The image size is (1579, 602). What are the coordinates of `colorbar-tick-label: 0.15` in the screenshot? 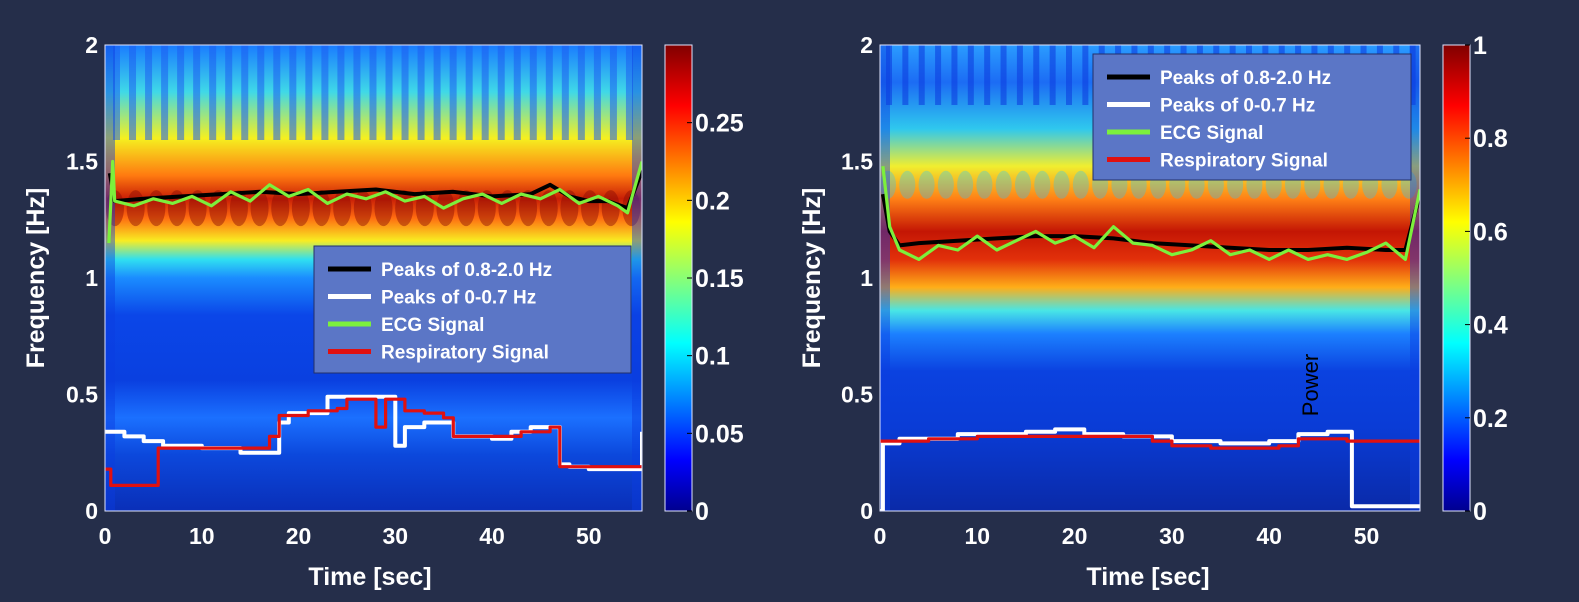 It's located at (719, 279).